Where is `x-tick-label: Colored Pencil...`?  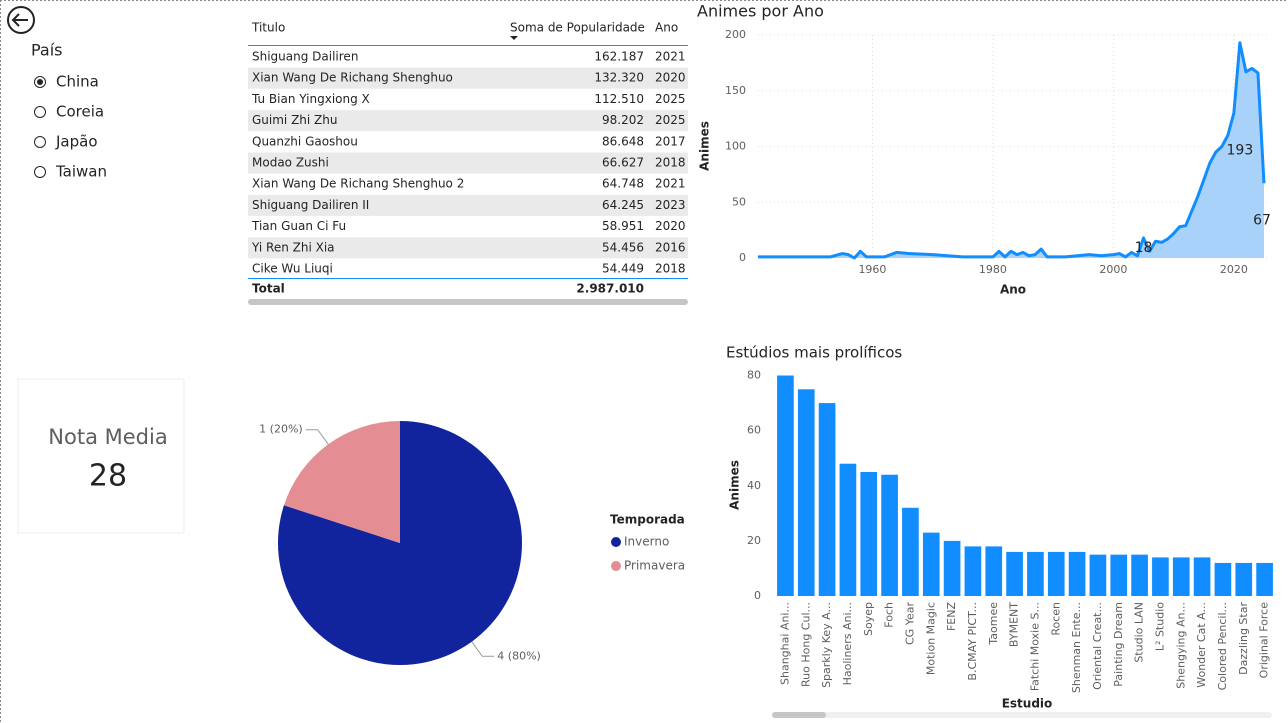 x-tick-label: Colored Pencil... is located at coordinates (1222, 646).